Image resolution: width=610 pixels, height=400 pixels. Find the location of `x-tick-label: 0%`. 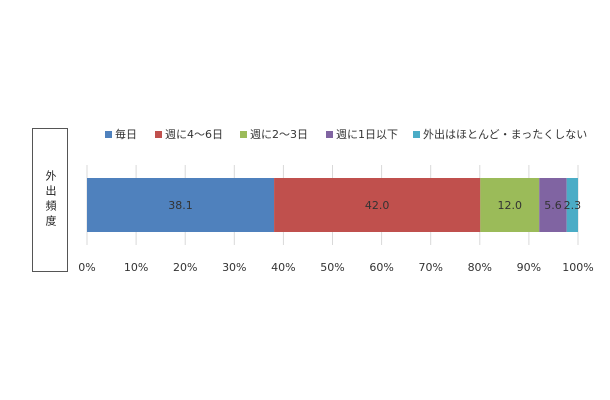

x-tick-label: 0% is located at coordinates (86, 267).